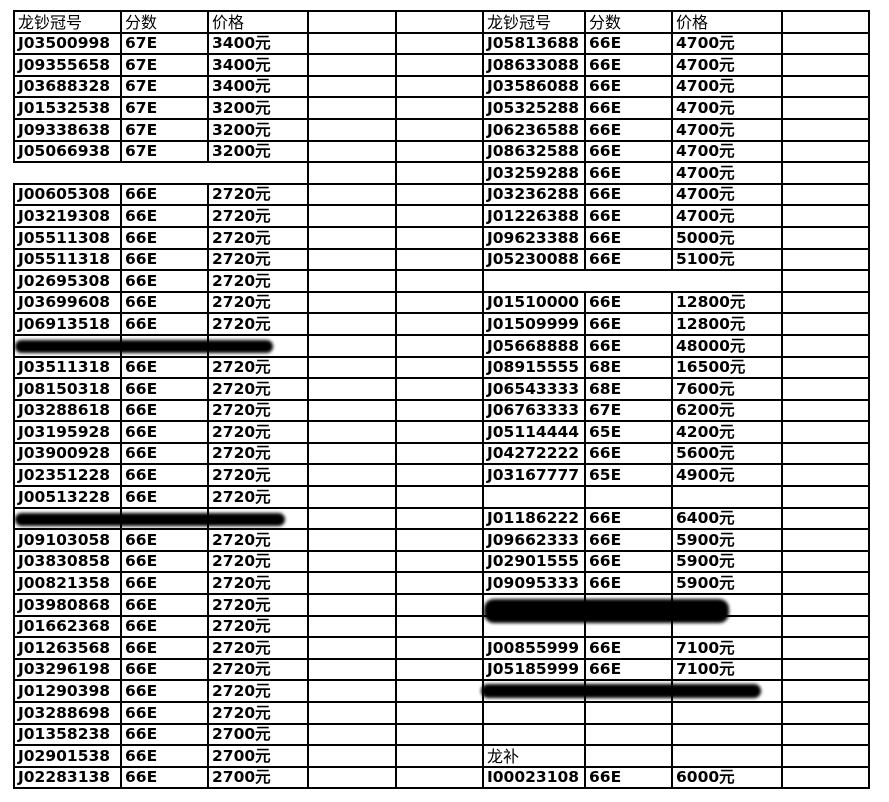  Describe the element at coordinates (67, 475) in the screenshot. I see `cell-serial: J02351228` at that location.